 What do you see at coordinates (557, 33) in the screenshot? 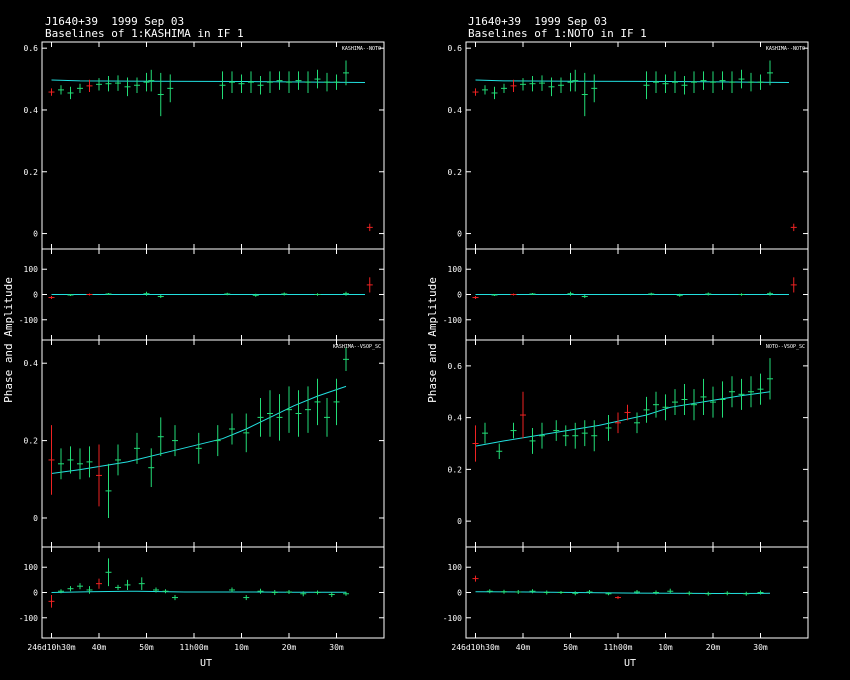
I see `right-title-line2: Baselines of 1:NOTO in IF 1` at bounding box center [557, 33].